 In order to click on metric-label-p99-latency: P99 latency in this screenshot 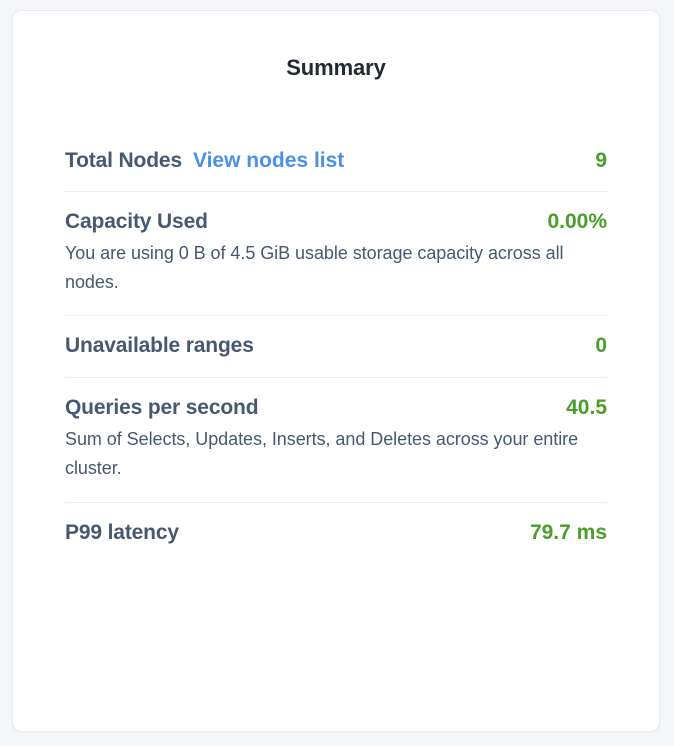, I will do `click(122, 532)`.